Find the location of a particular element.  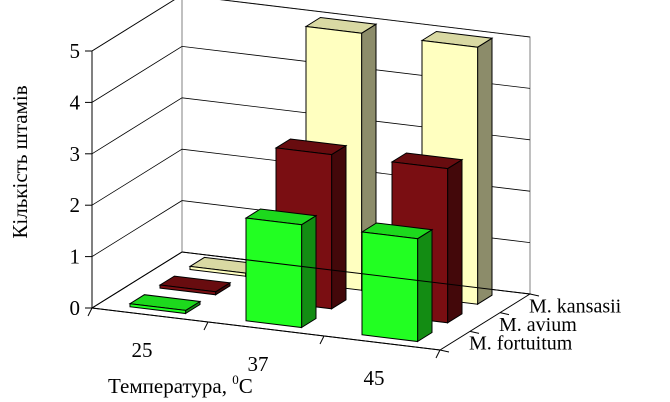

side-wall is located at coordinates (137, 154).